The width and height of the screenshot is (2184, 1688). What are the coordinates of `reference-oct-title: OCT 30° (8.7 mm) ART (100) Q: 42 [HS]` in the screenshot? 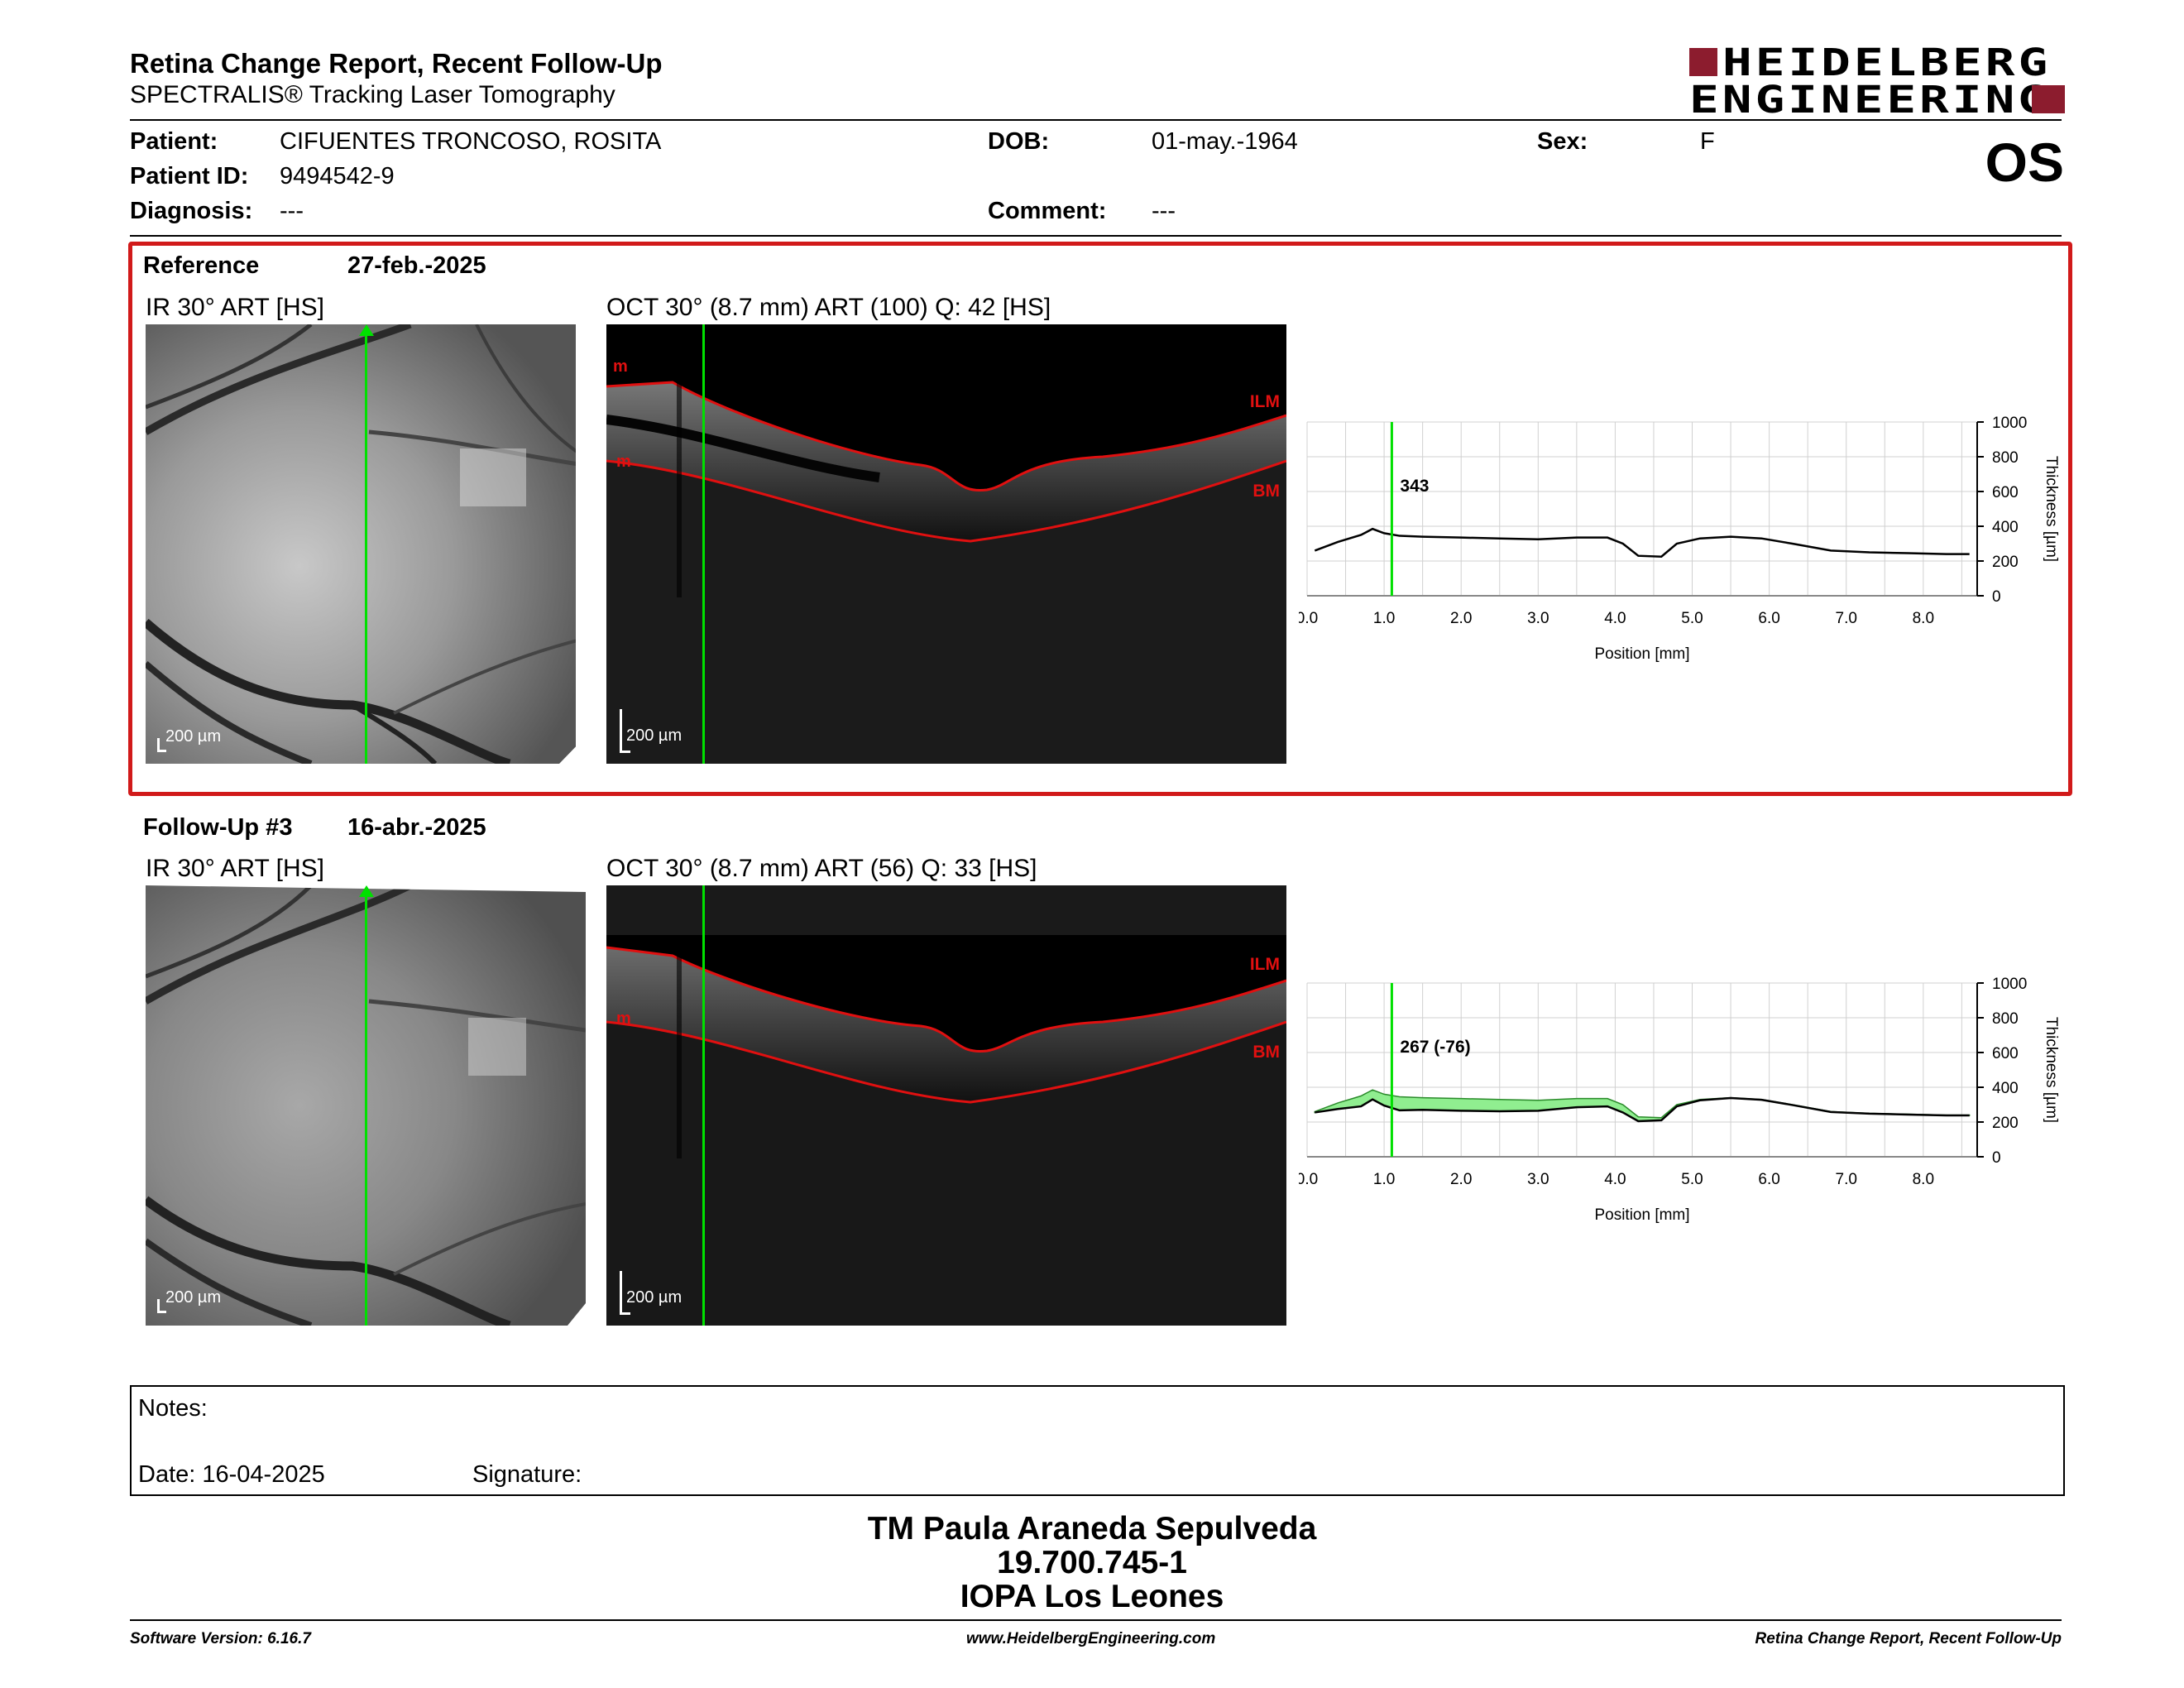 It's located at (828, 307).